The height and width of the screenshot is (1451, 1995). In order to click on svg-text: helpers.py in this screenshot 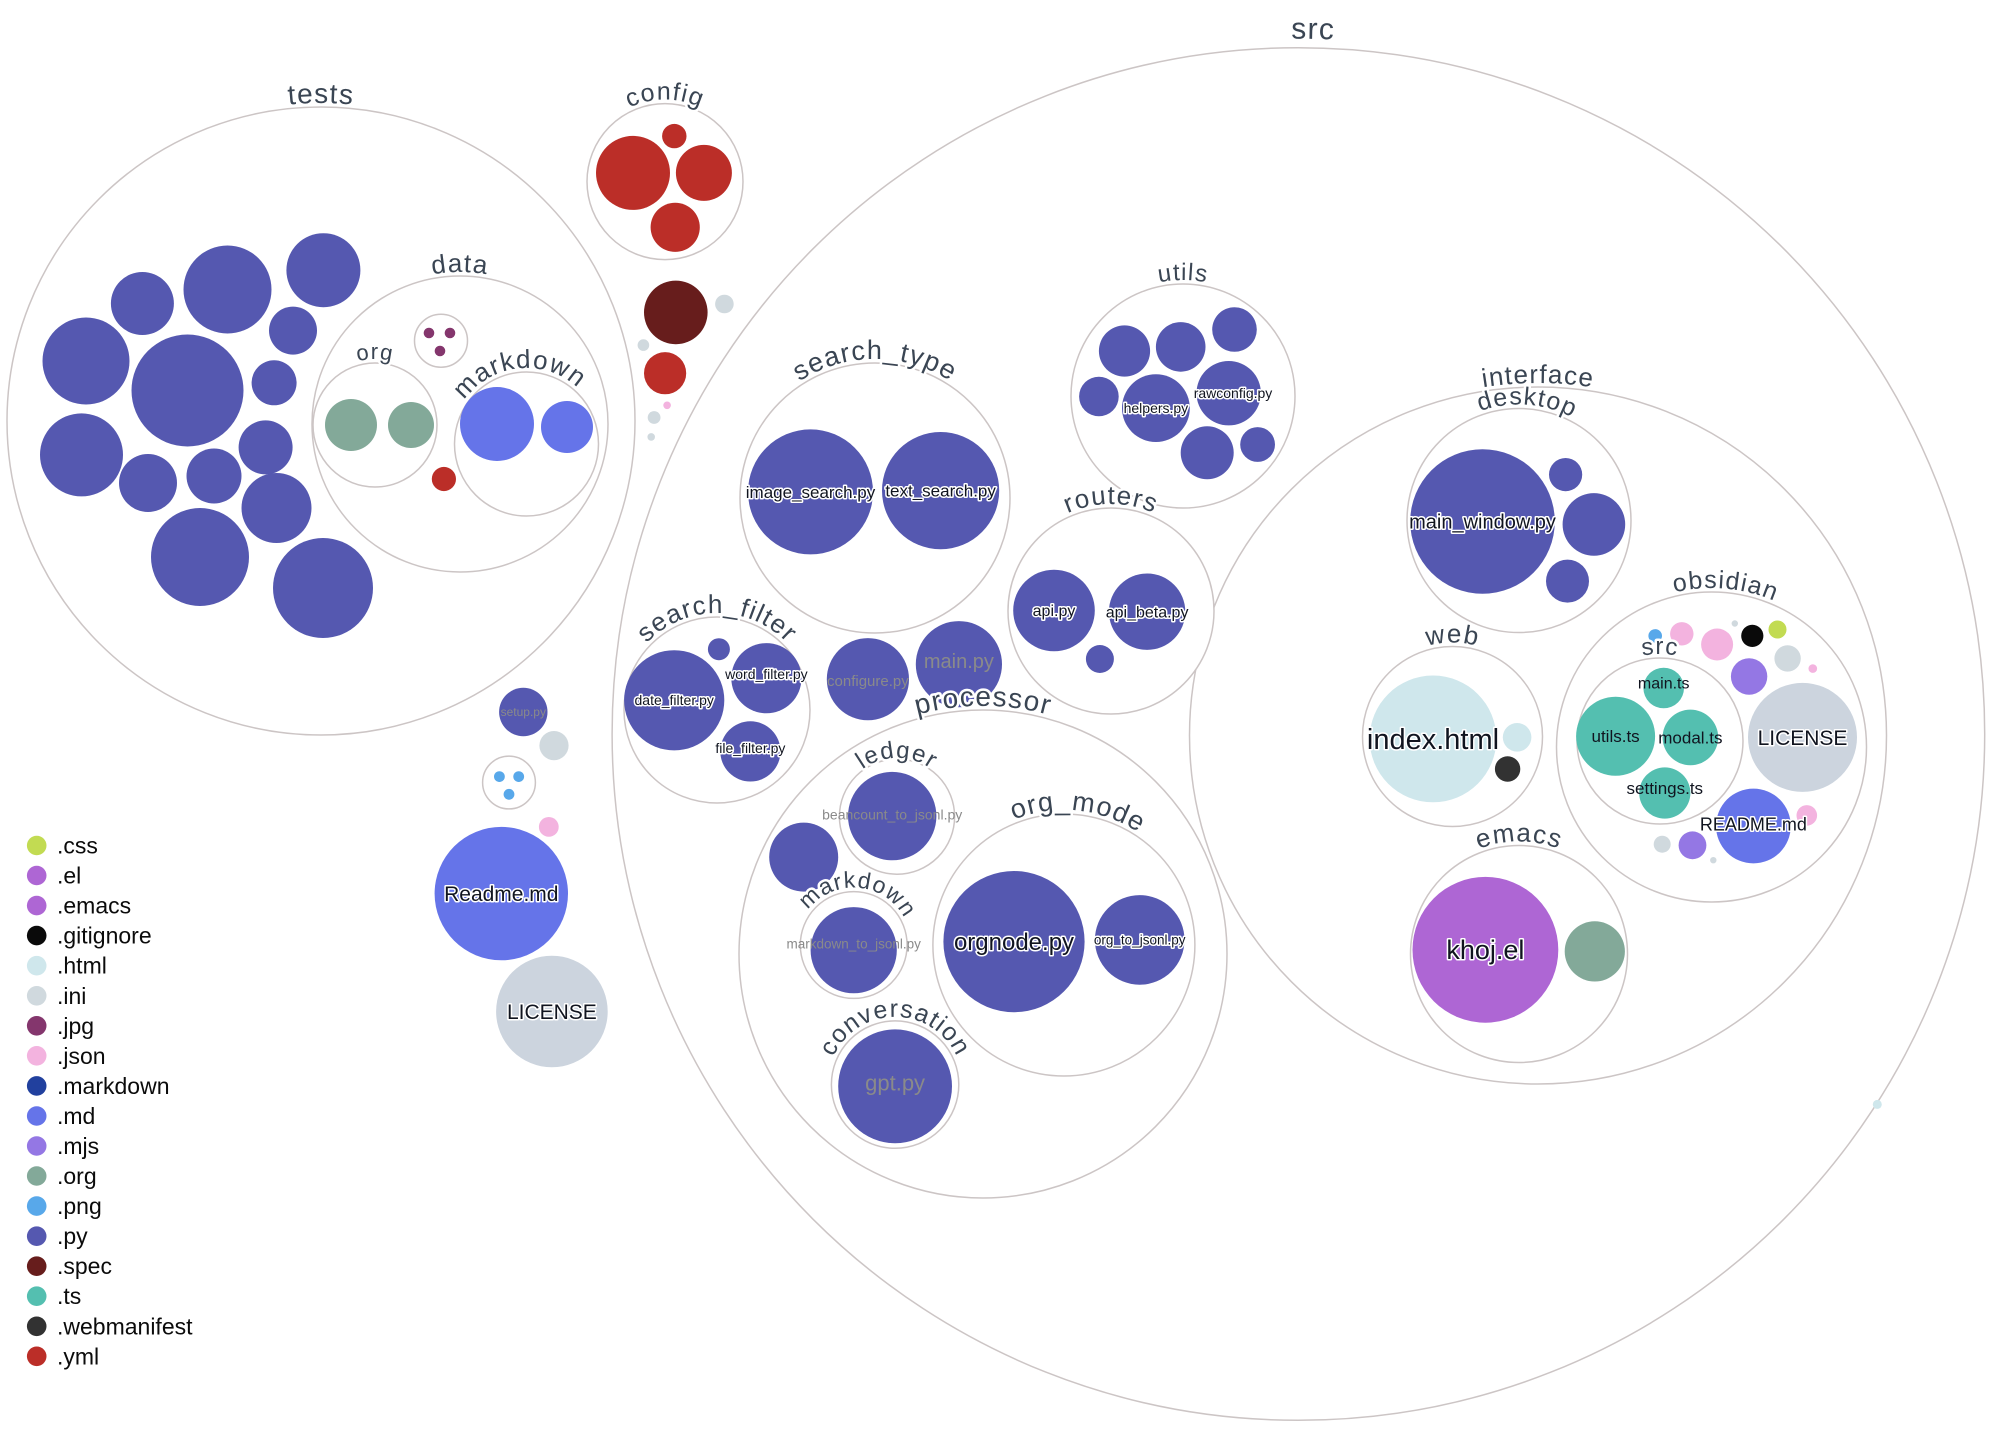, I will do `click(1156, 408)`.